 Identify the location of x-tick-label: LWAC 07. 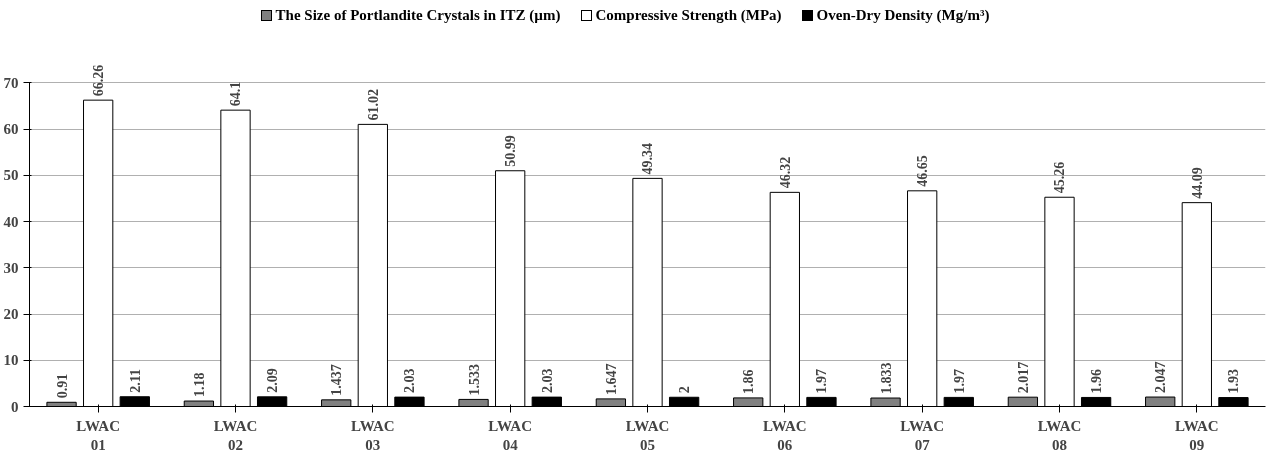
(922, 435).